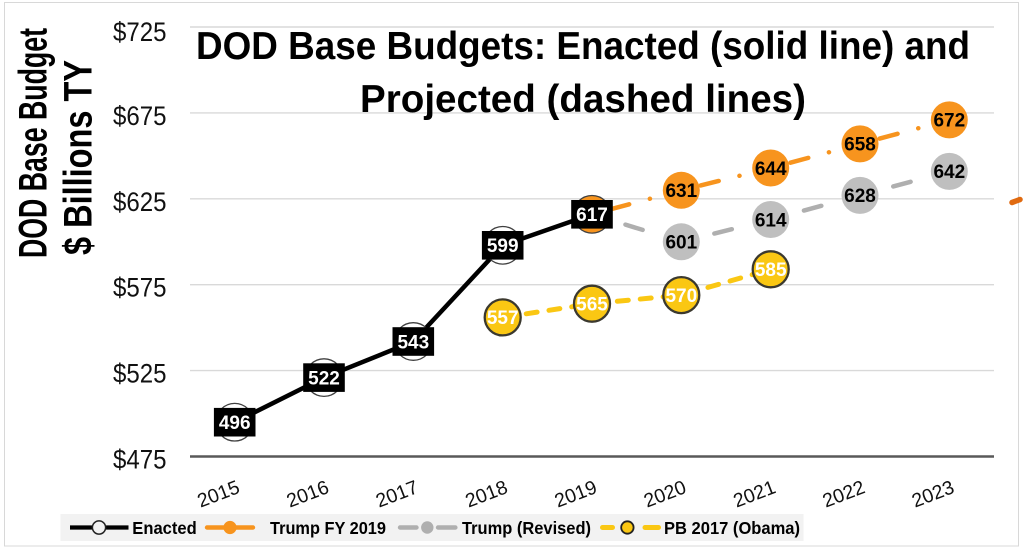  What do you see at coordinates (324, 378) in the screenshot?
I see `svg-text: 522` at bounding box center [324, 378].